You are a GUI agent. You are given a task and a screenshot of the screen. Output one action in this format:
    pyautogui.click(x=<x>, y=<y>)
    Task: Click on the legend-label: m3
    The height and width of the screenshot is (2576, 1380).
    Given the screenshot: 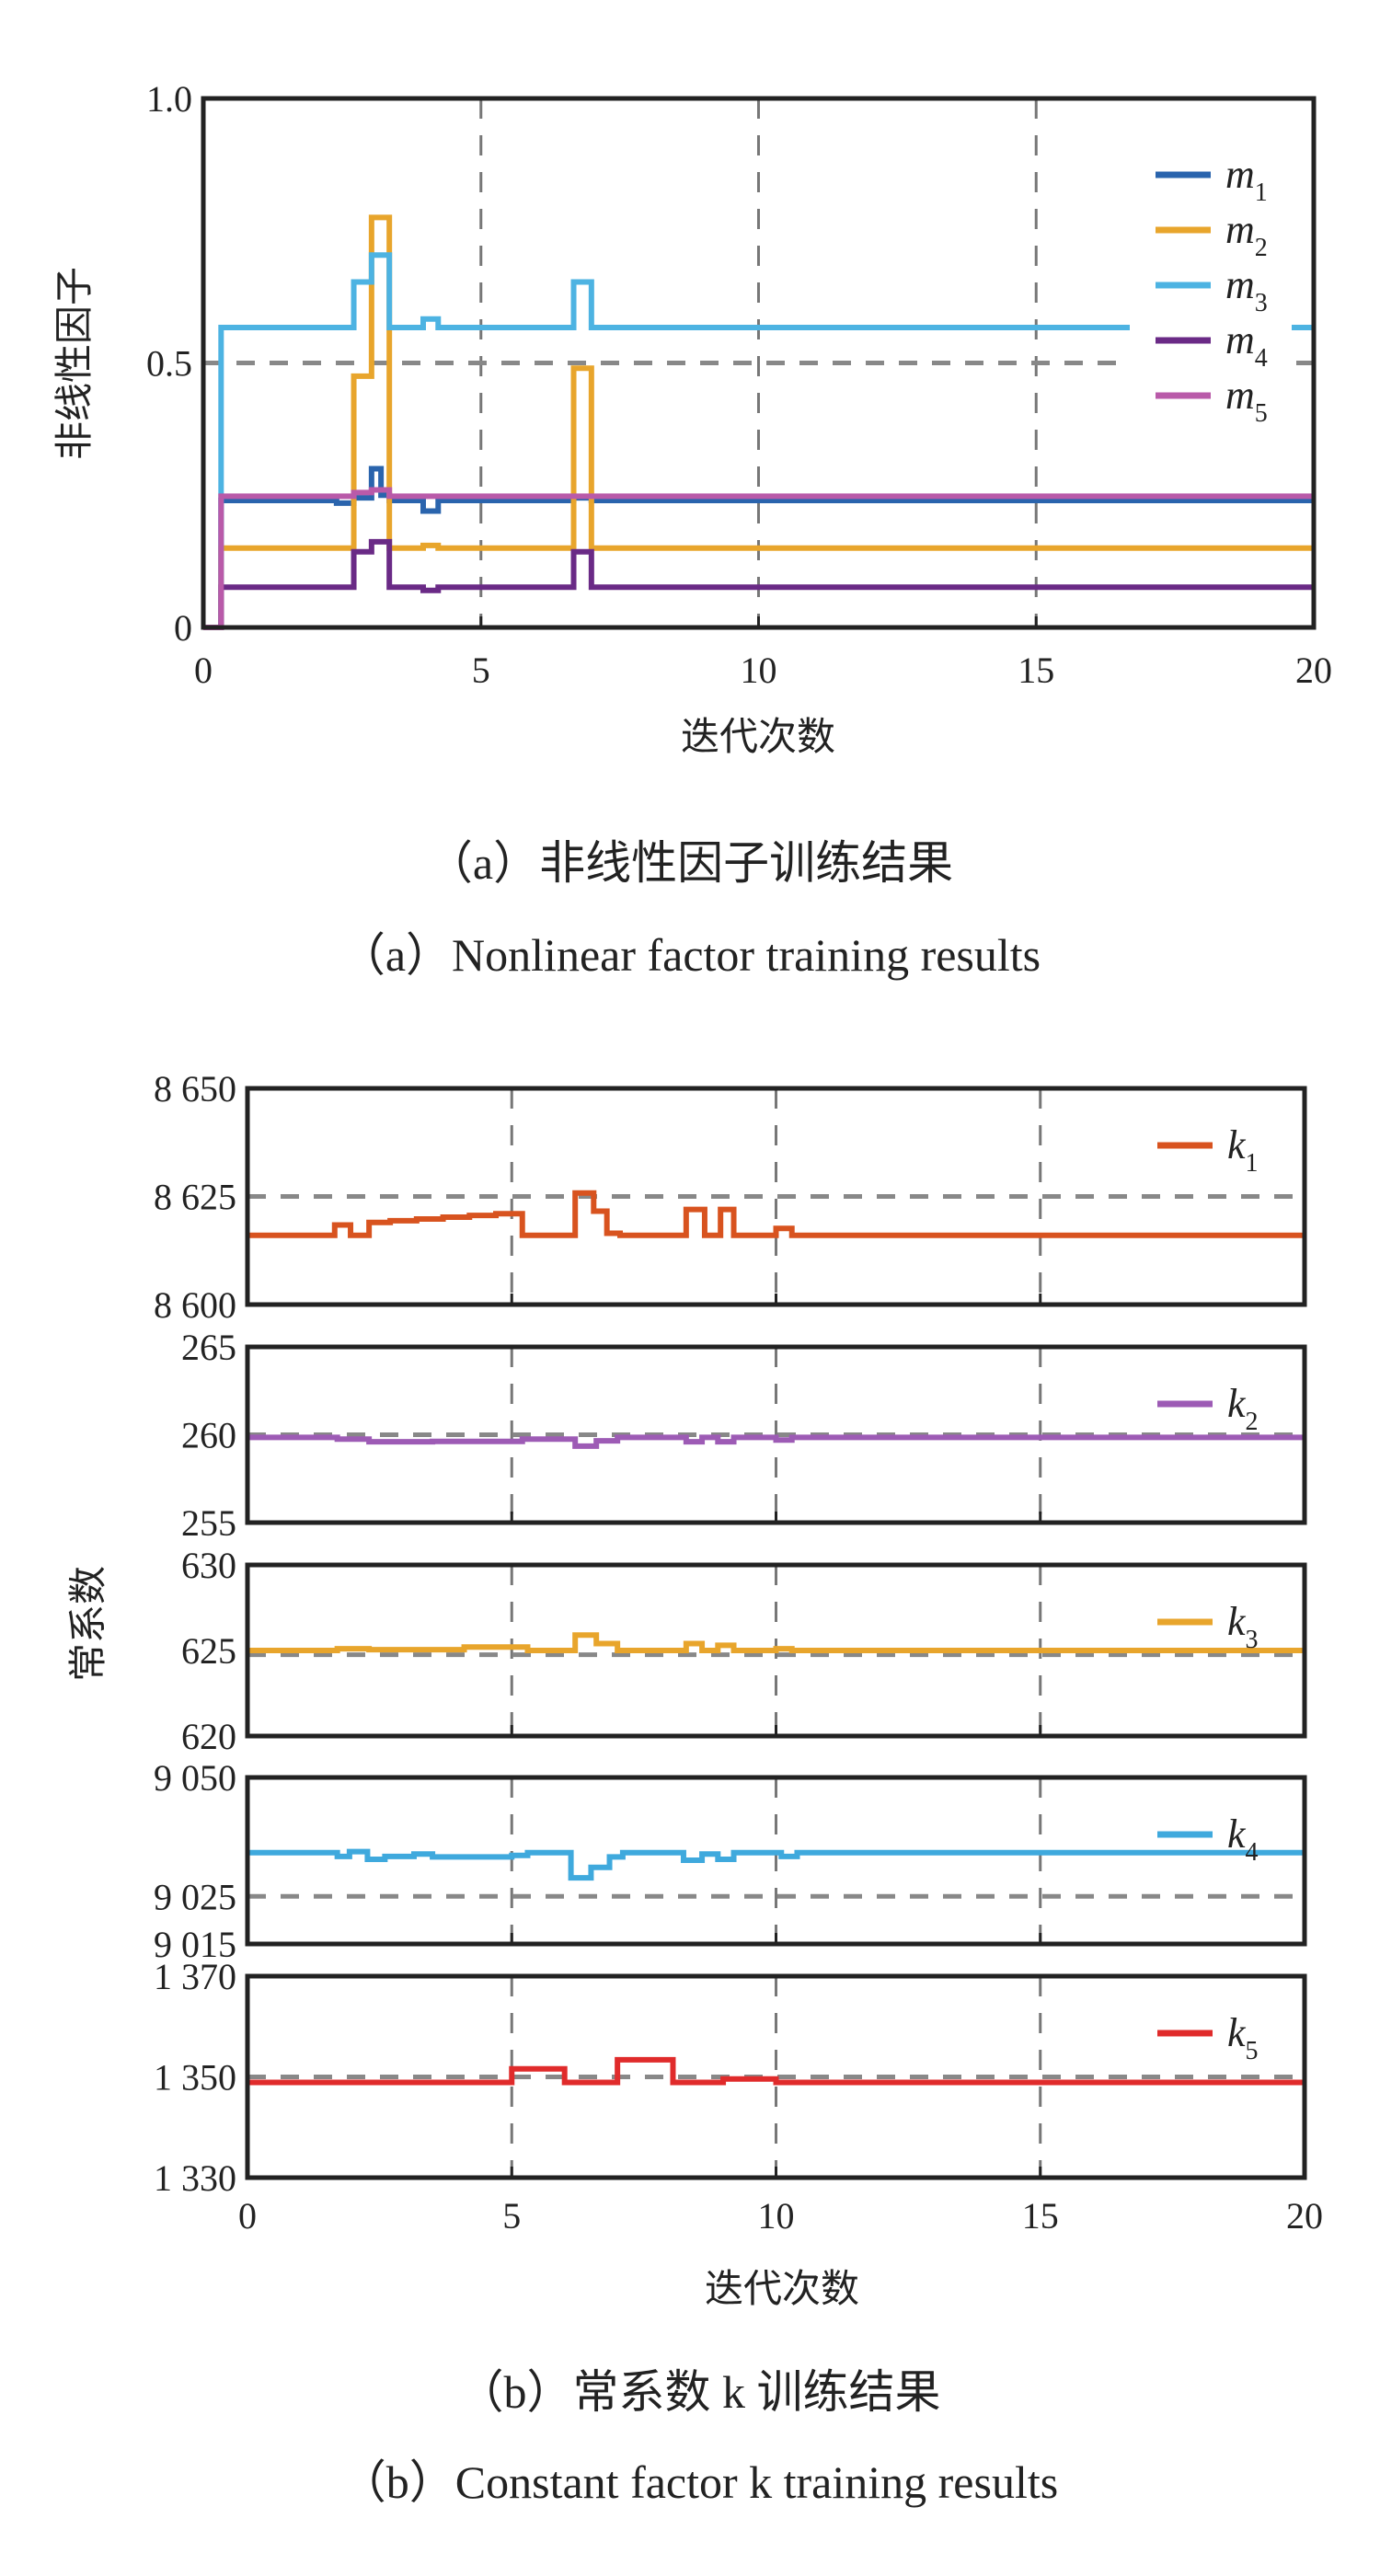 What is the action you would take?
    pyautogui.click(x=1246, y=289)
    